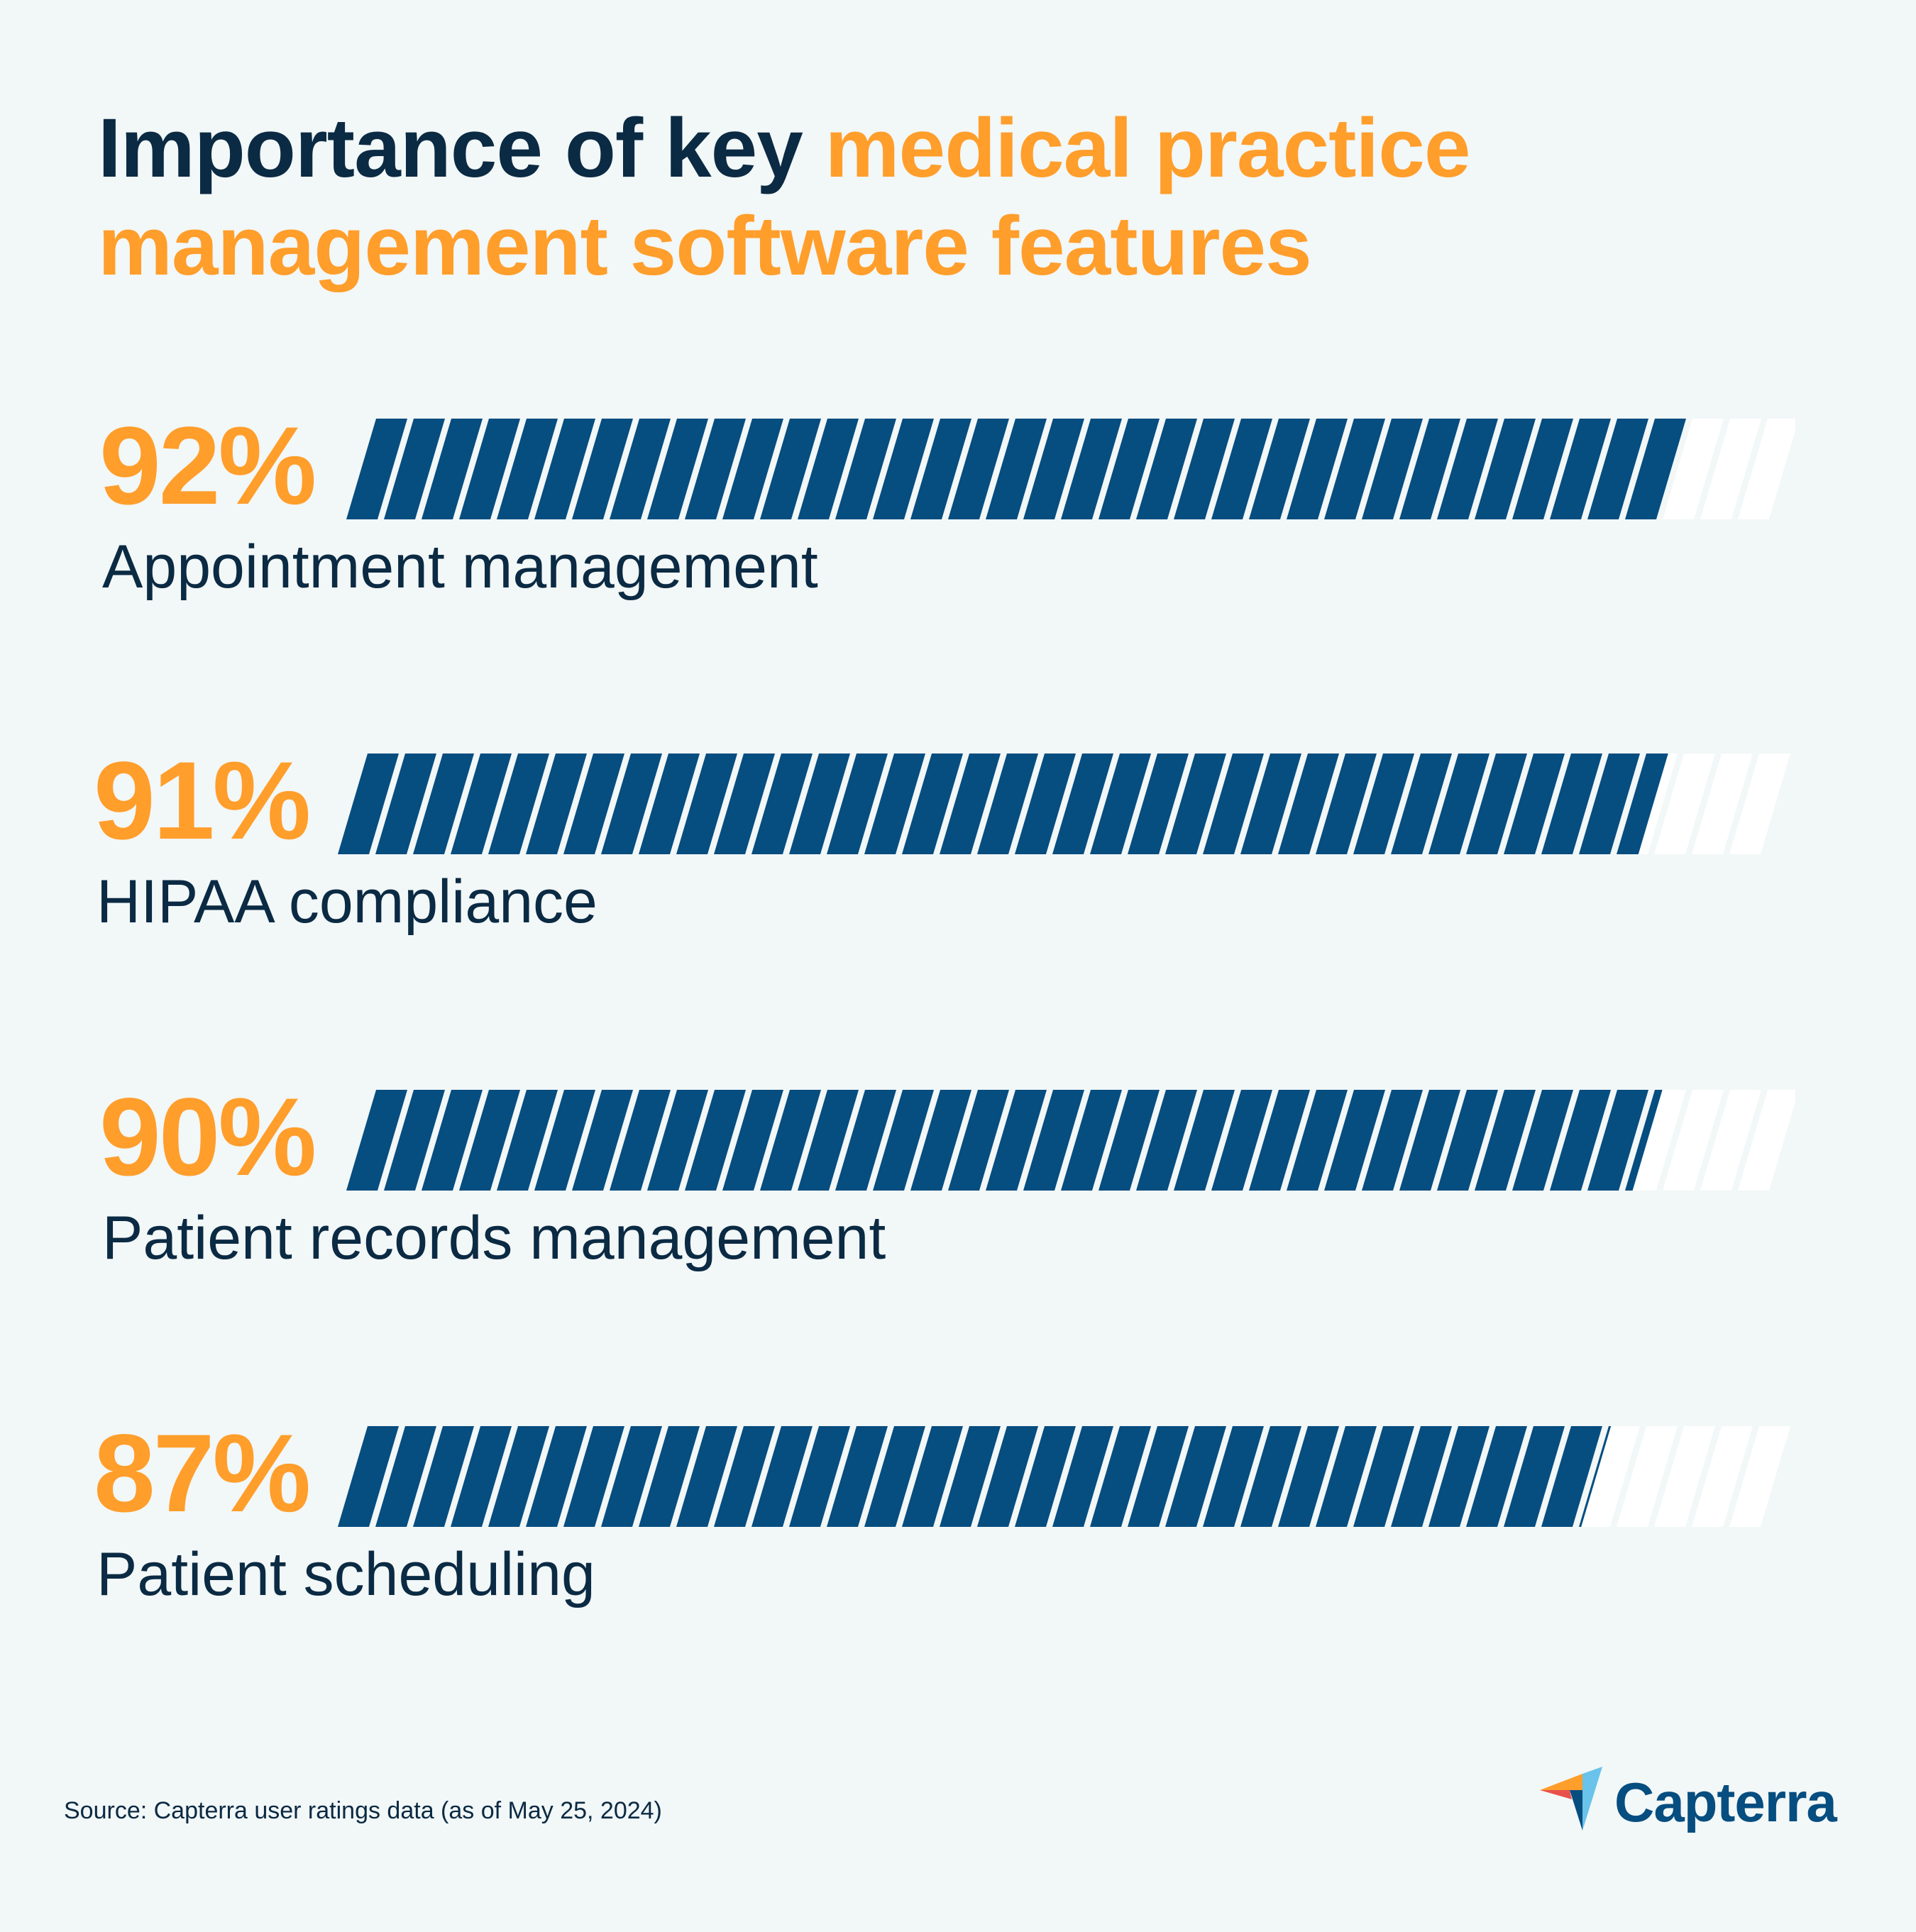  Describe the element at coordinates (494, 1238) in the screenshot. I see `category-label: Patient records management` at that location.